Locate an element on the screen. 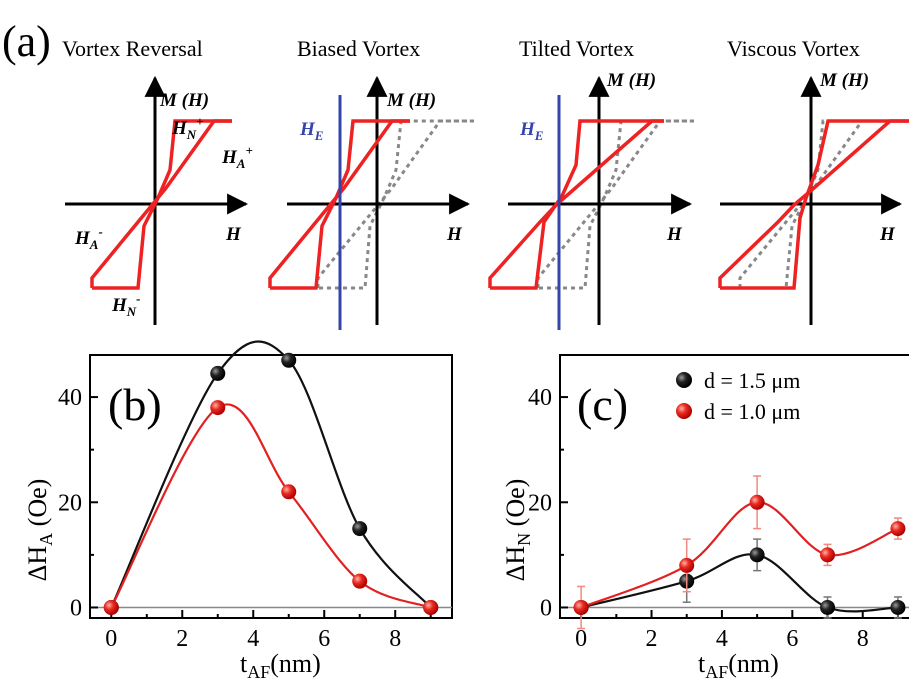 Image resolution: width=909 pixels, height=683 pixels. ha-plus-label: HA+ is located at coordinates (237, 157).